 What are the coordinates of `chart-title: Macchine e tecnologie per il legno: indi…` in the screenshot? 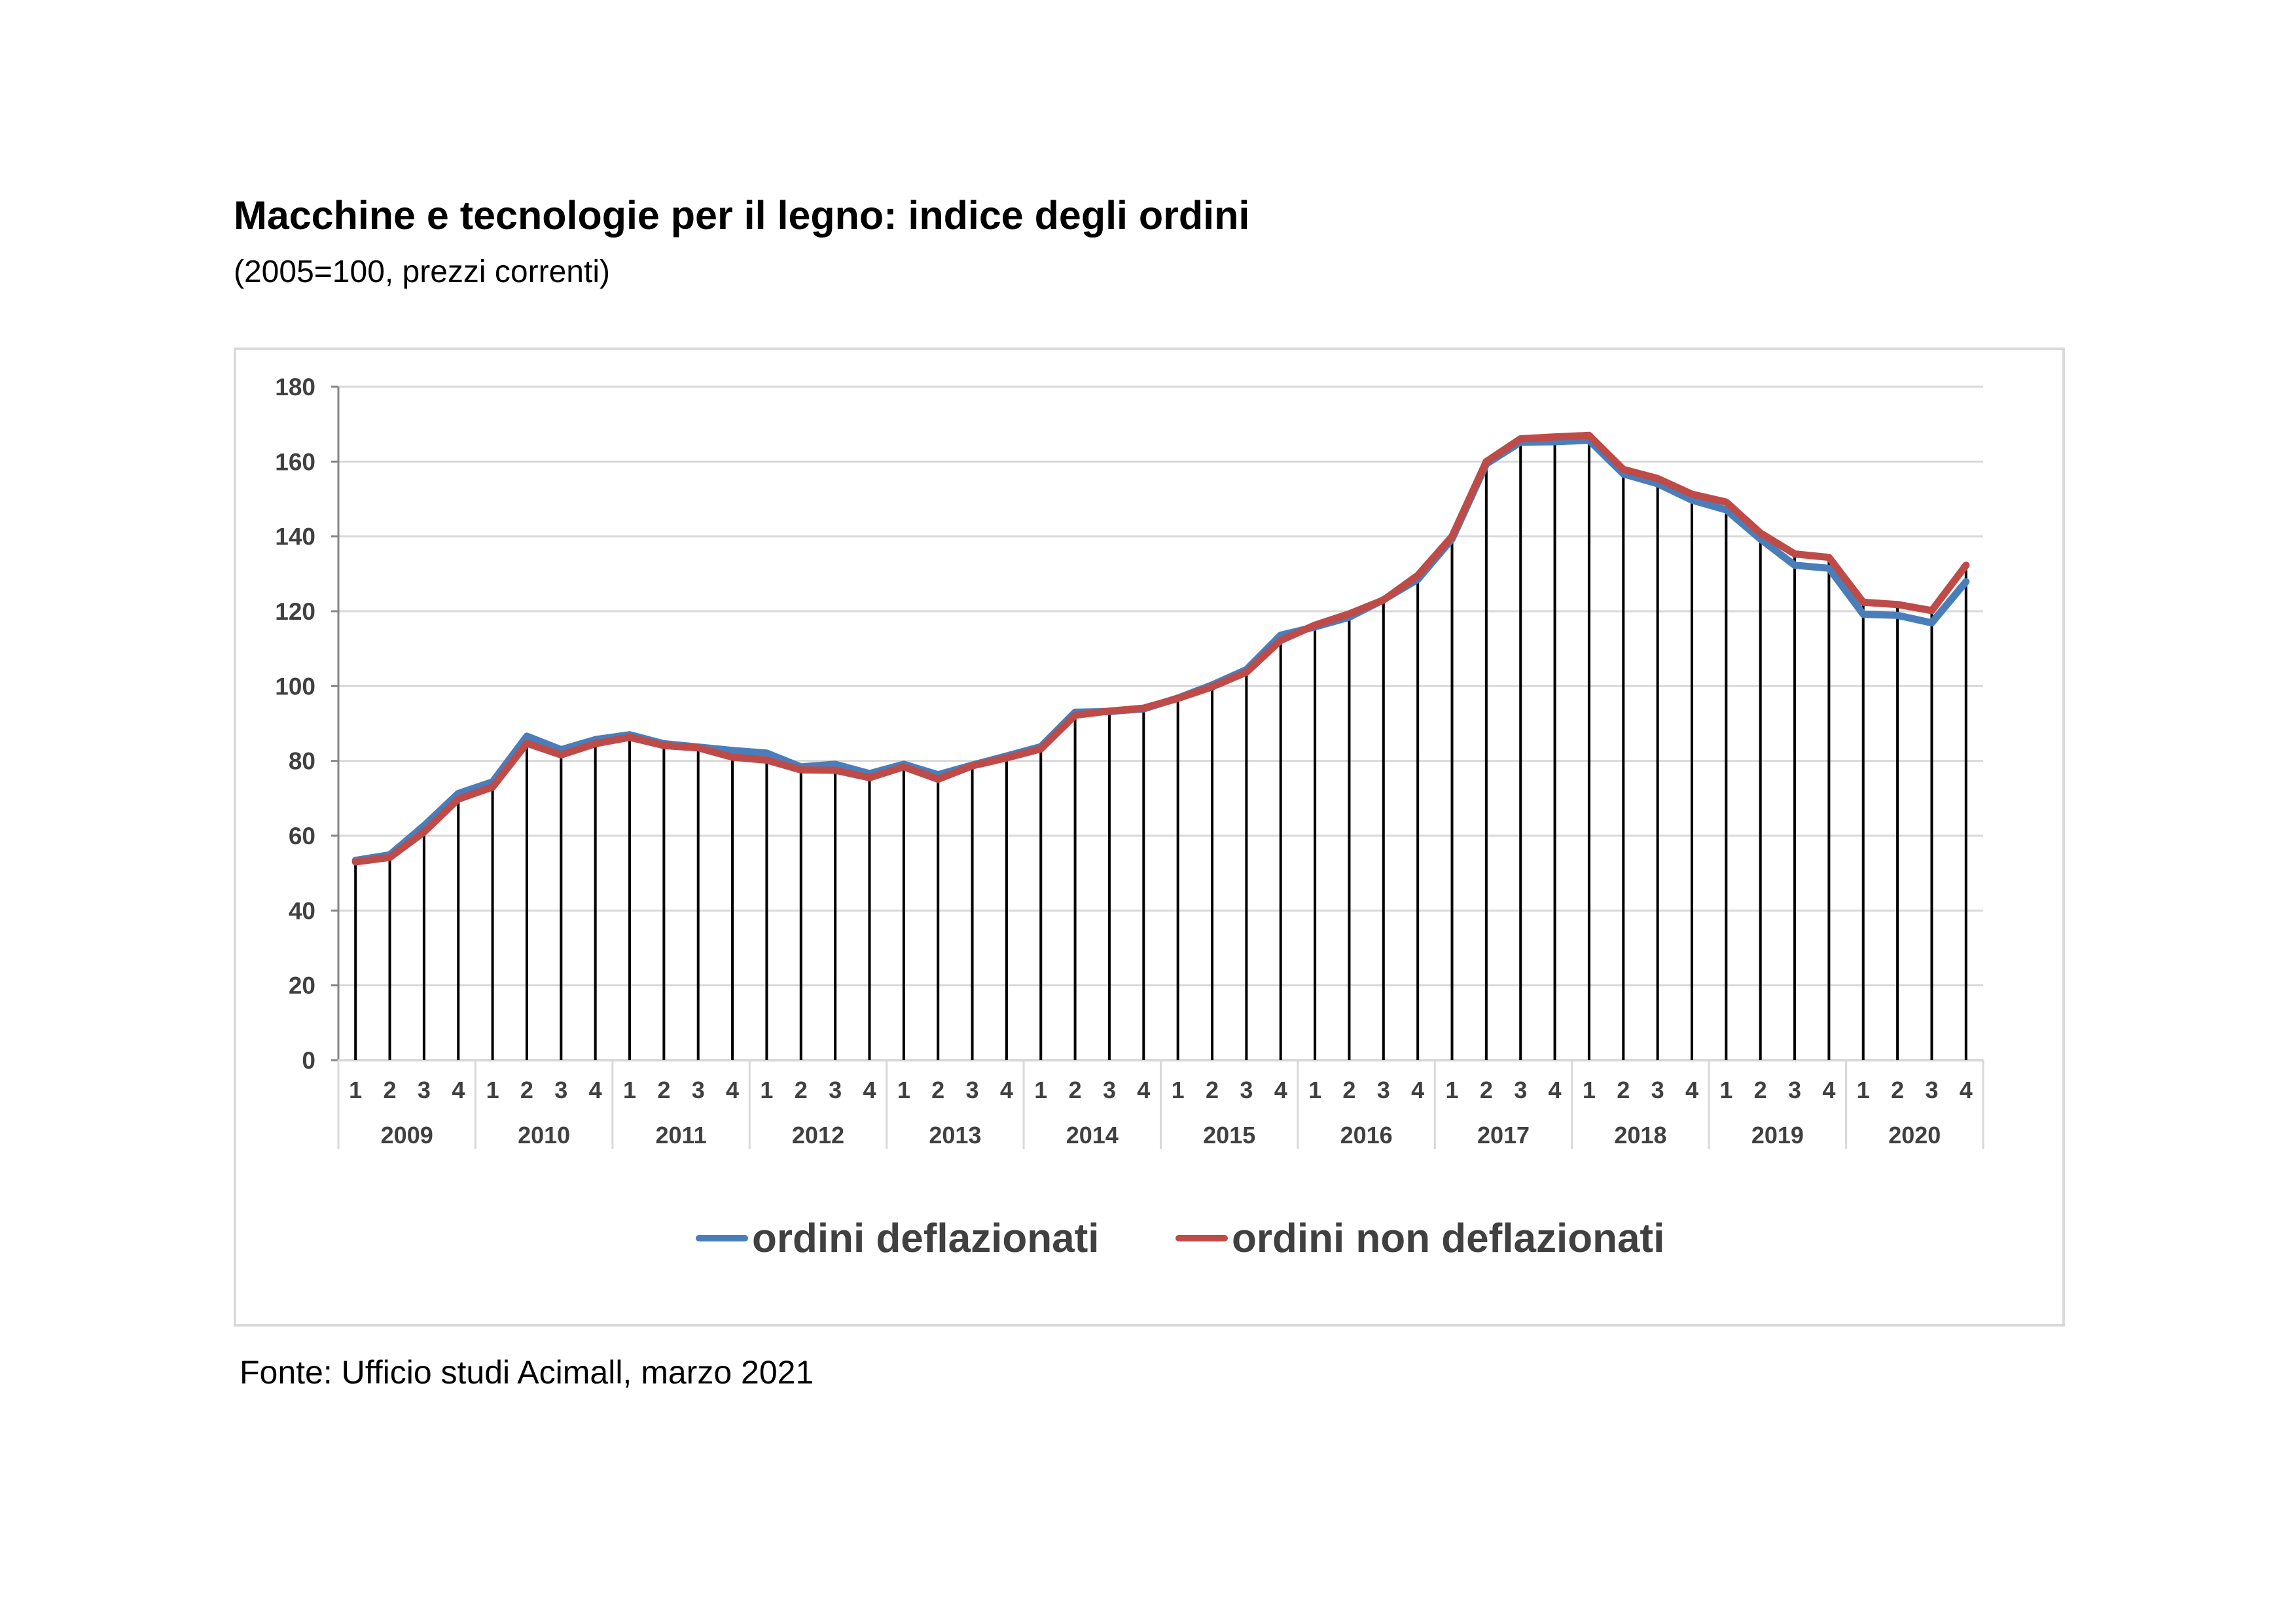 It's located at (742, 216).